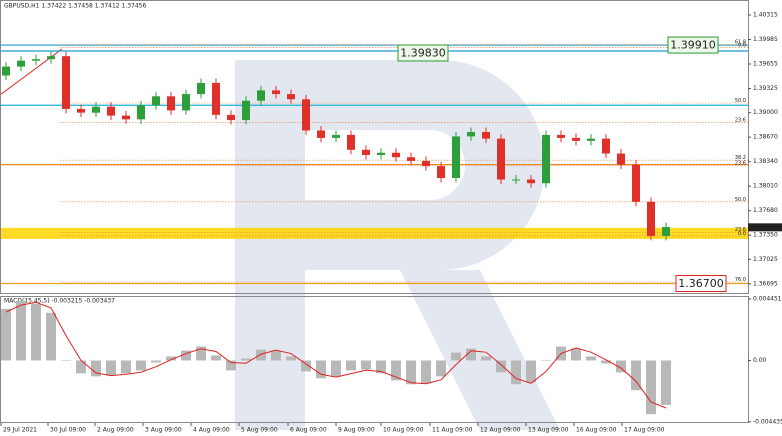 Image resolution: width=782 pixels, height=436 pixels. I want to click on fib-label: 0.0, so click(742, 234).